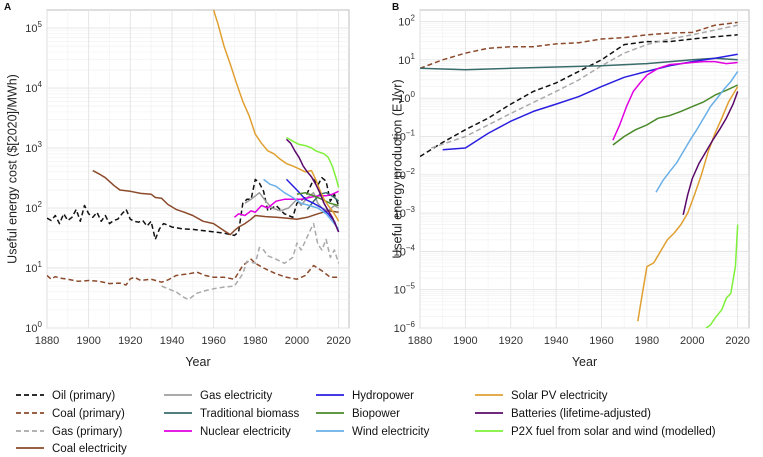 This screenshot has width=763, height=457. Describe the element at coordinates (376, 414) in the screenshot. I see `legend-label-biopower: Biopower` at that location.